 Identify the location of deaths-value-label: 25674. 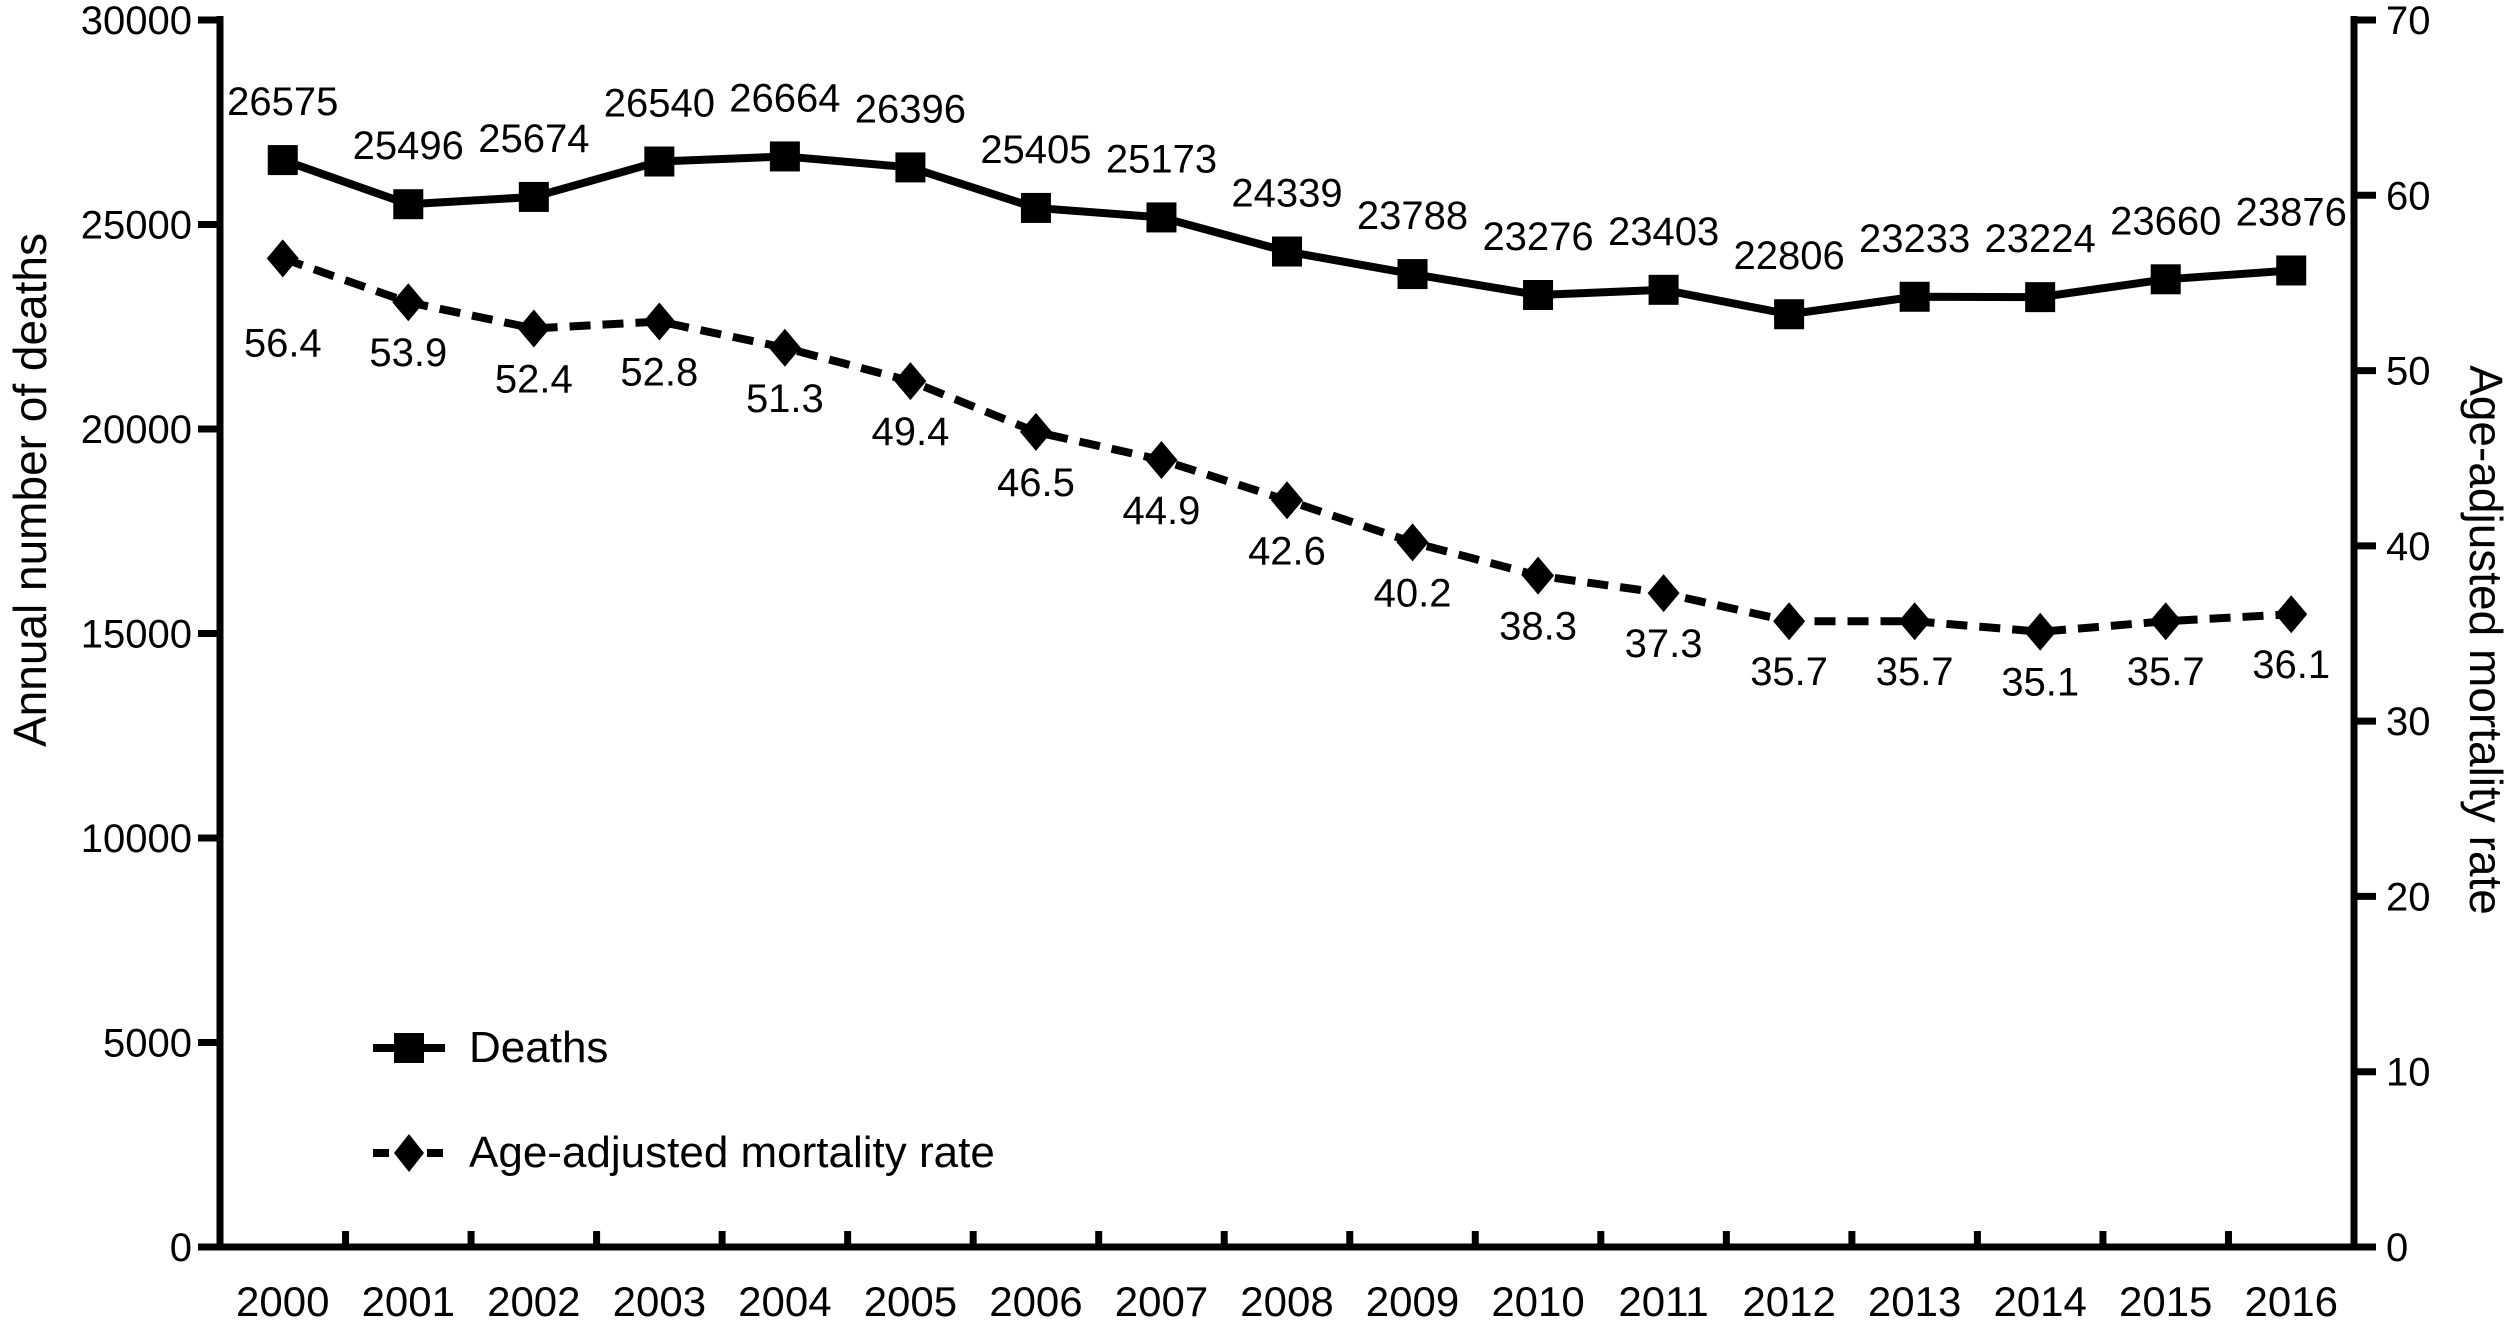
(533, 139).